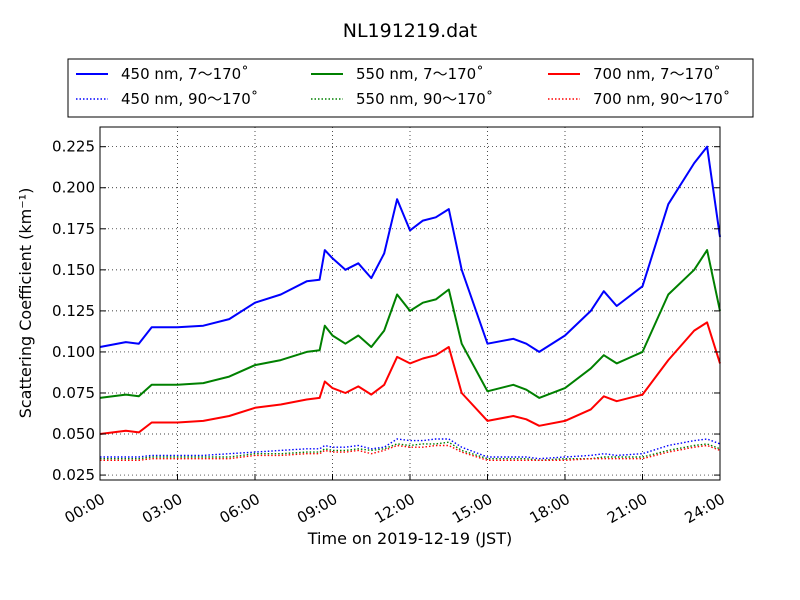 Image resolution: width=800 pixels, height=600 pixels. Describe the element at coordinates (661, 99) in the screenshot. I see `legend-label: 700 nm, 90～170˚` at that location.